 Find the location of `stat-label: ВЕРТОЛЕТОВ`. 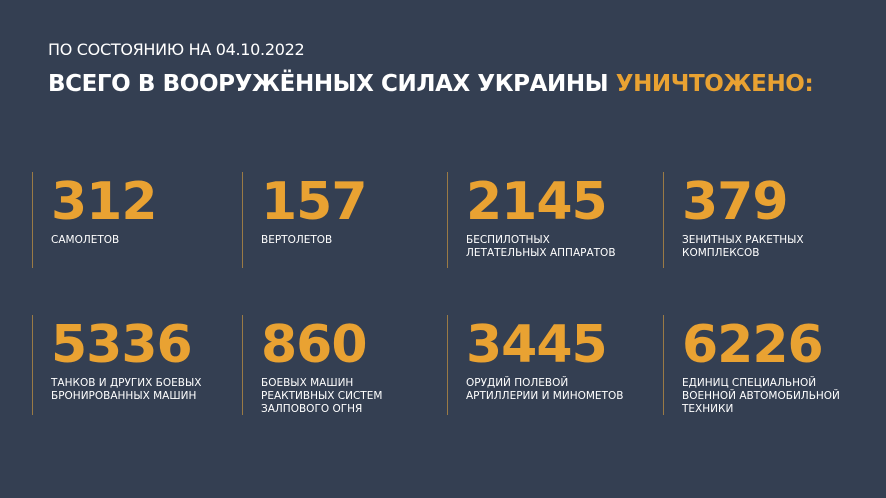

stat-label: ВЕРТОЛЕТОВ is located at coordinates (297, 240).